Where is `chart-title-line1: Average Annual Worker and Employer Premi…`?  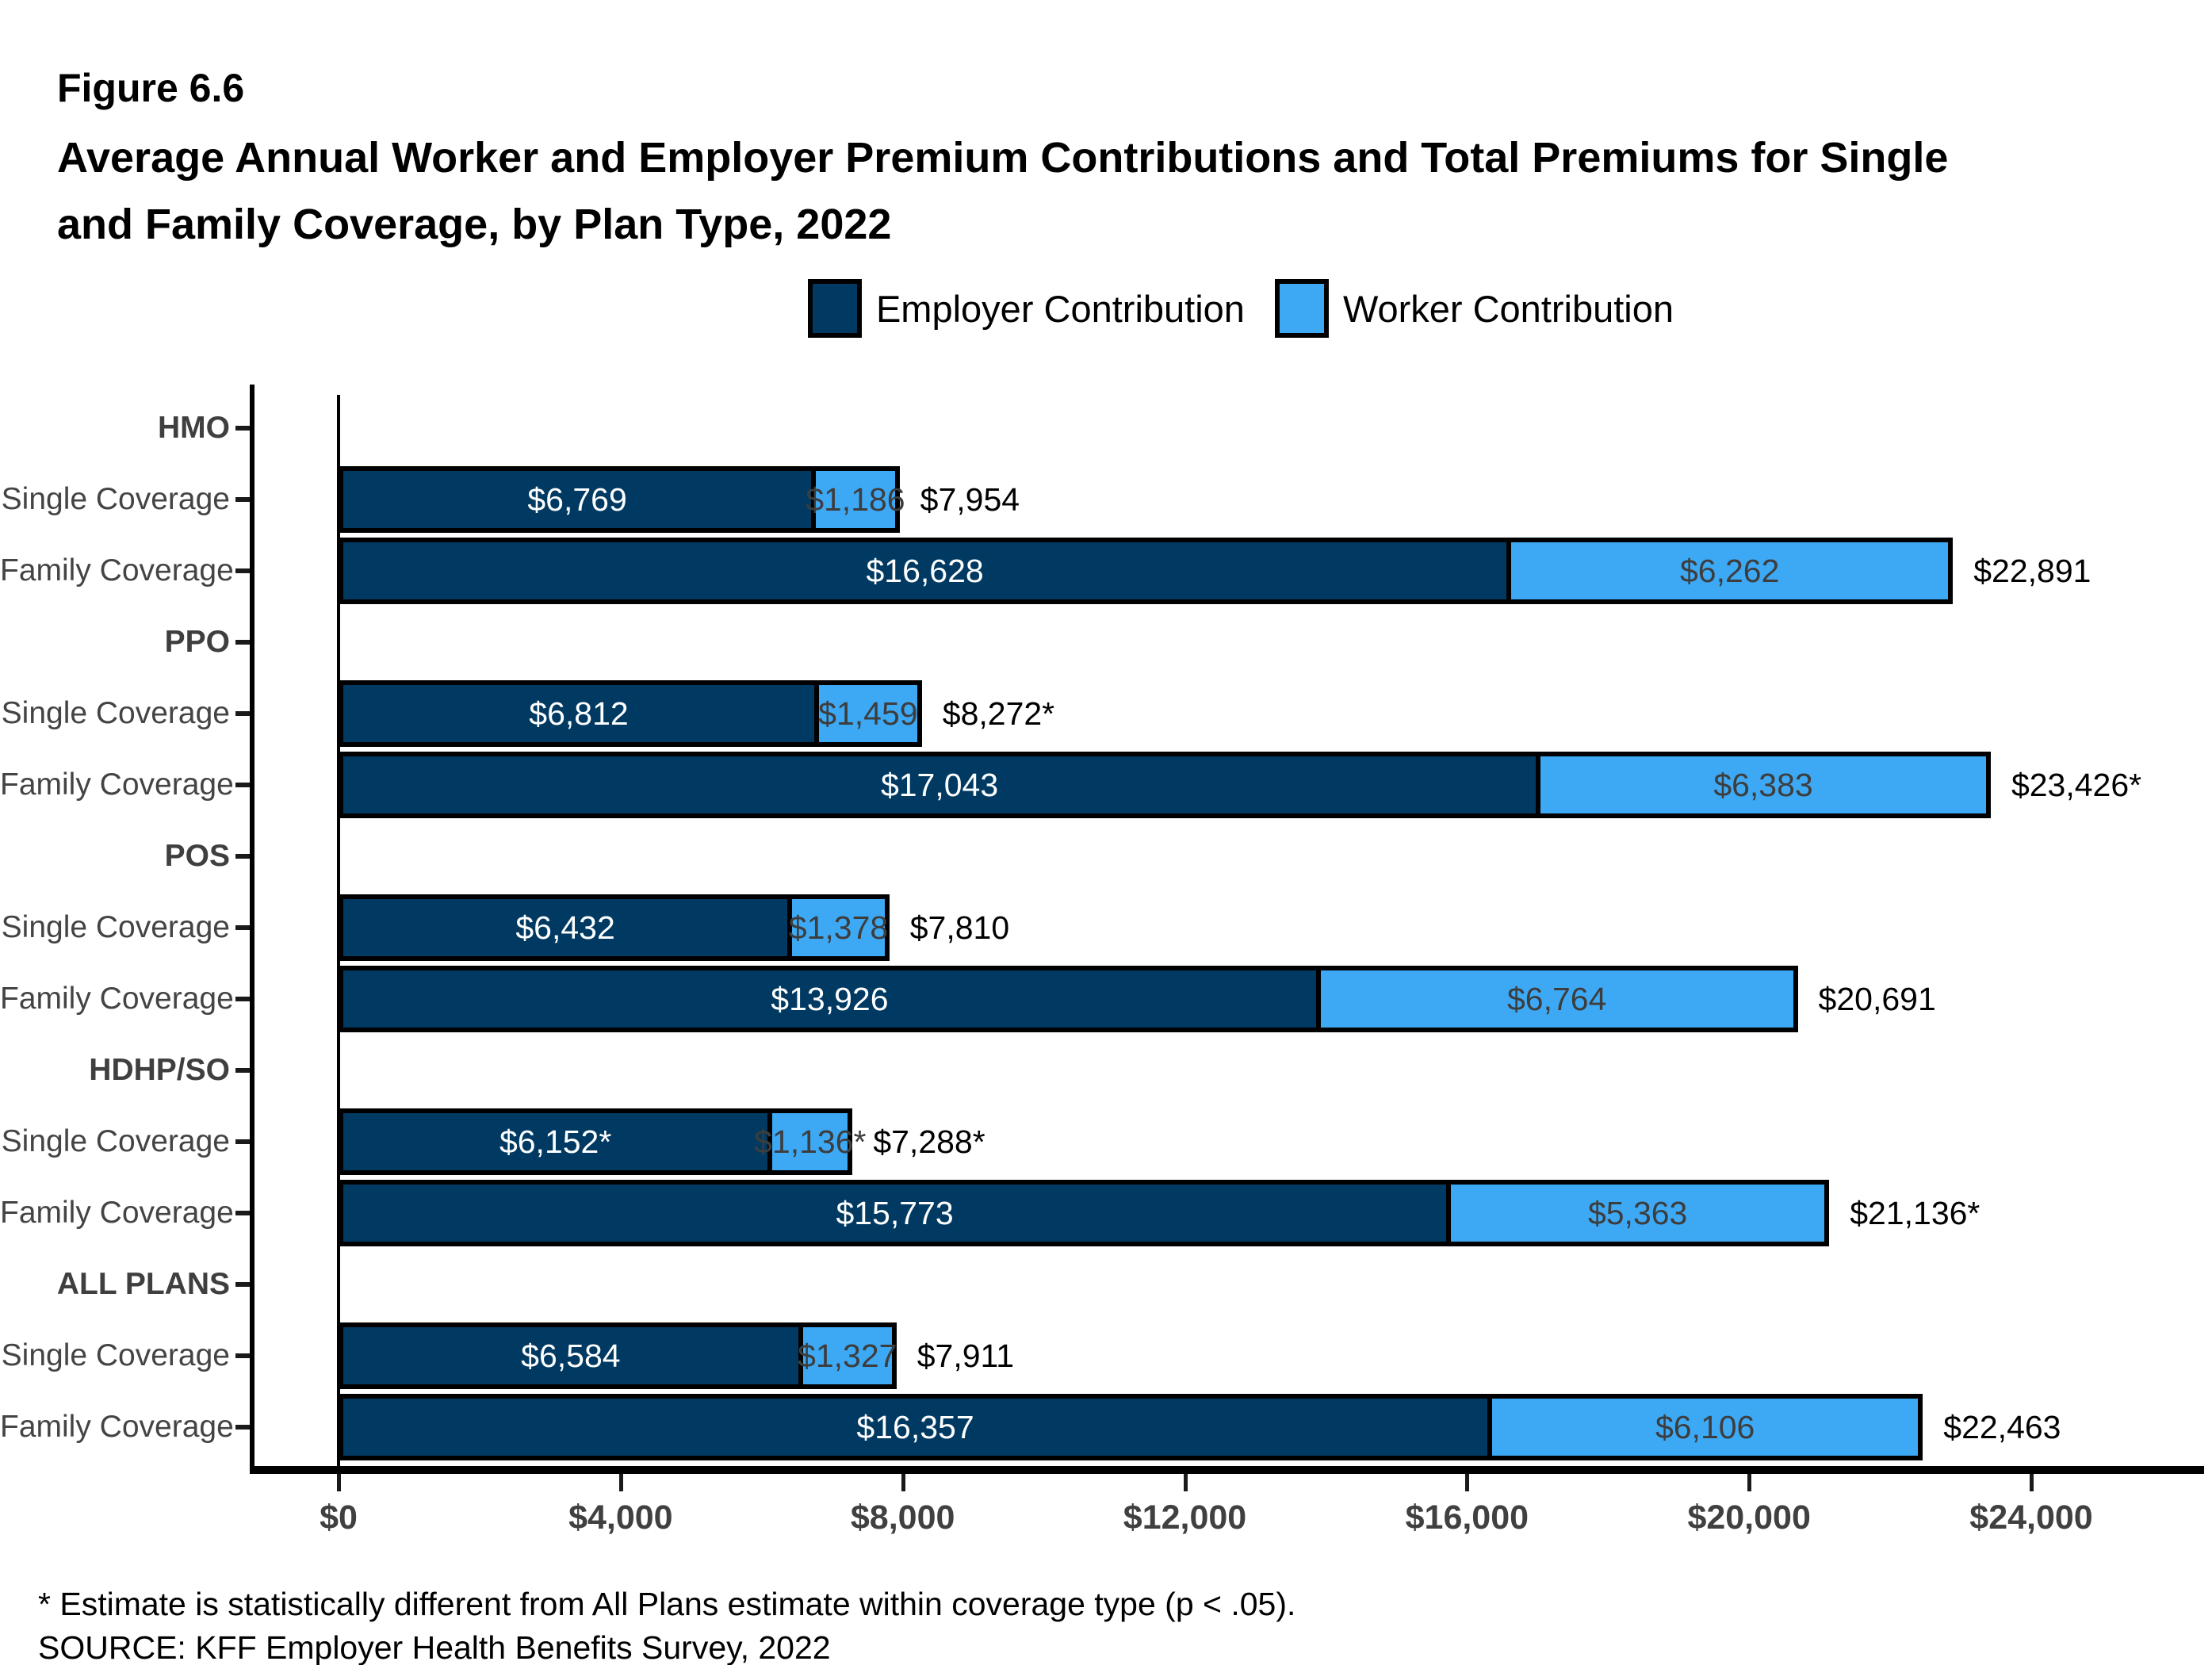
chart-title-line1: Average Annual Worker and Employer Premi… is located at coordinates (1003, 158).